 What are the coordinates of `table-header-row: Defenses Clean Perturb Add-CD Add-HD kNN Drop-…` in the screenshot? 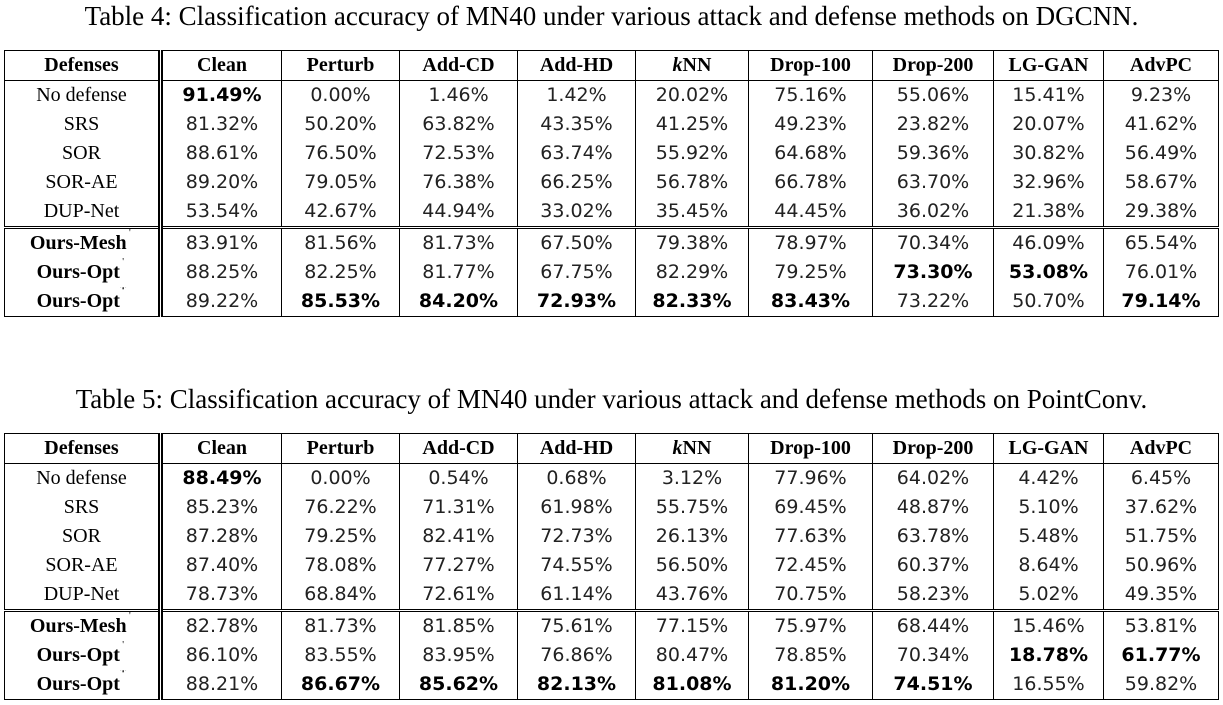 It's located at (611, 65).